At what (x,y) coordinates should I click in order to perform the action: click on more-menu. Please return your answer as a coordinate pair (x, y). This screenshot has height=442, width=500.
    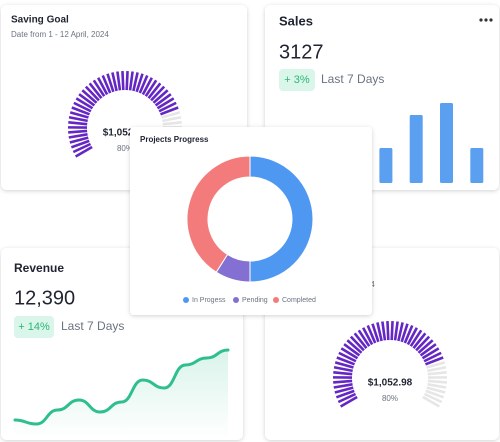
    Looking at the image, I should click on (486, 20).